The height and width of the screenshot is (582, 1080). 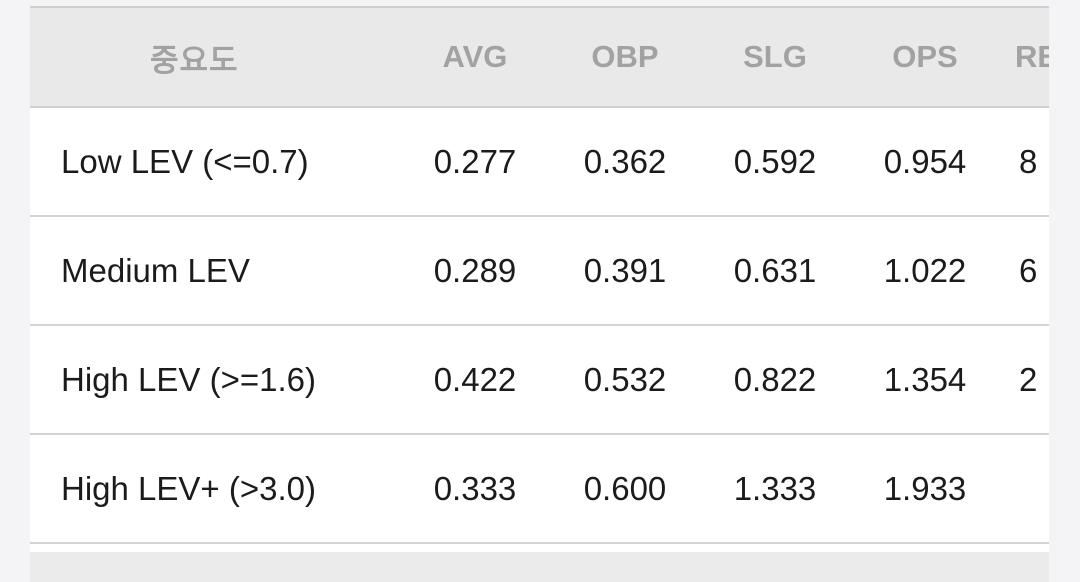 What do you see at coordinates (925, 489) in the screenshot?
I see `cell-ops: 1.933` at bounding box center [925, 489].